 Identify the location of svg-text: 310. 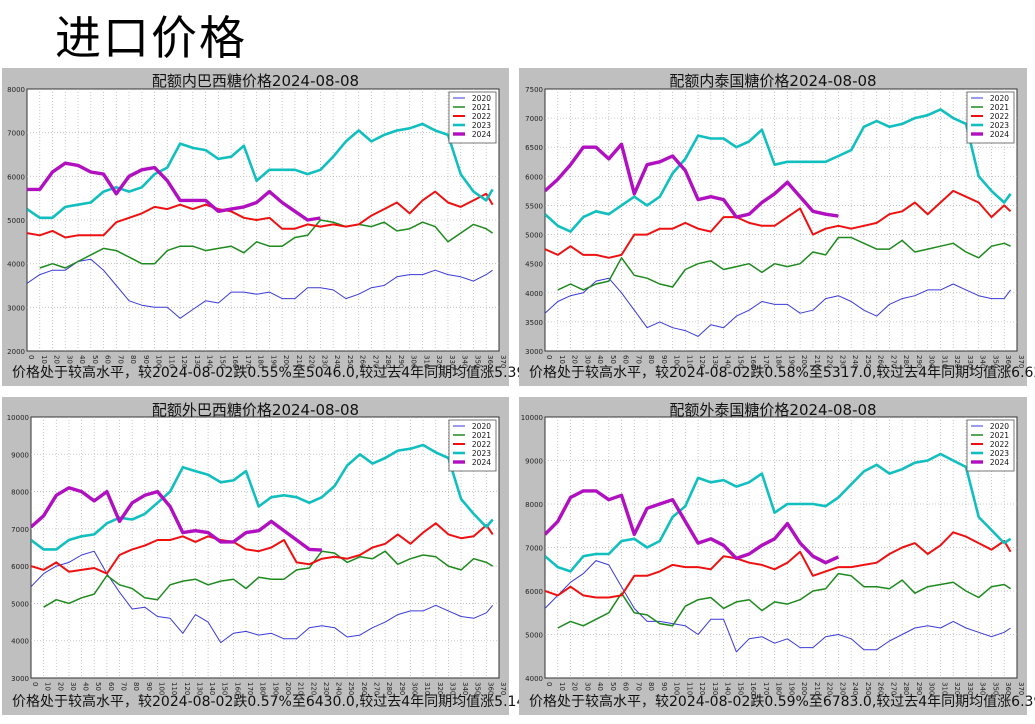
(944, 688).